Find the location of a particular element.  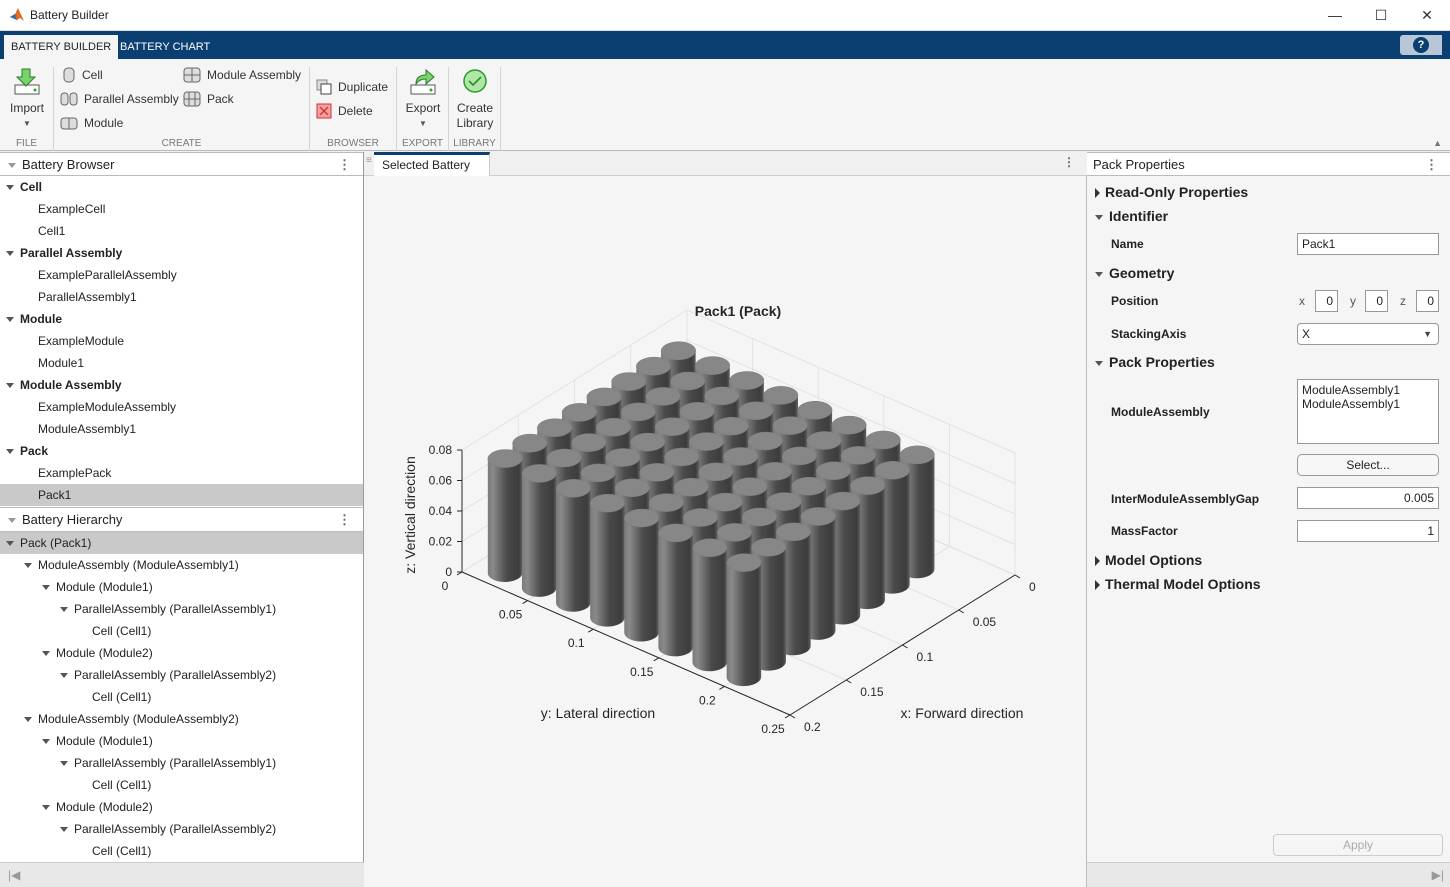

stacking-axis-dropdown: X ▼ is located at coordinates (1368, 334).